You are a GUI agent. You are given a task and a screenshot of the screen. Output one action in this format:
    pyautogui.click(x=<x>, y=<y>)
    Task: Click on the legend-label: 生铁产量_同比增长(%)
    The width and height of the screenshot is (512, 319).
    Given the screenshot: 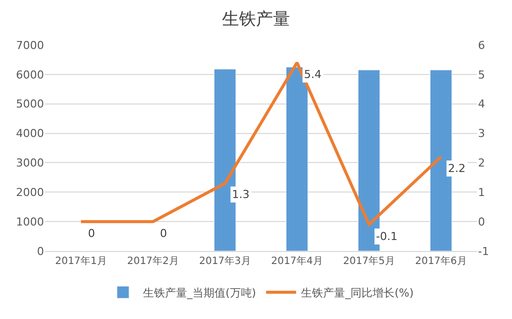 What is the action you would take?
    pyautogui.click(x=357, y=293)
    